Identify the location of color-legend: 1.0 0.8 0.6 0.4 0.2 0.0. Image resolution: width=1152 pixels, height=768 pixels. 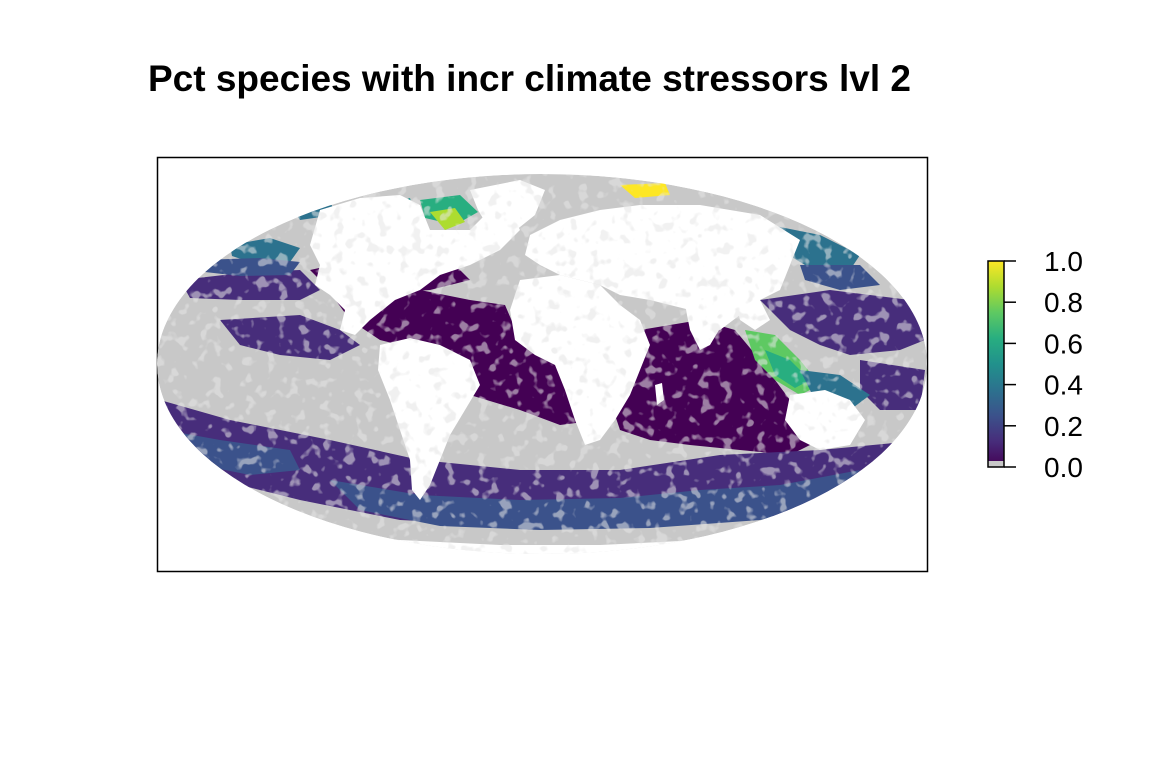
(1035, 364).